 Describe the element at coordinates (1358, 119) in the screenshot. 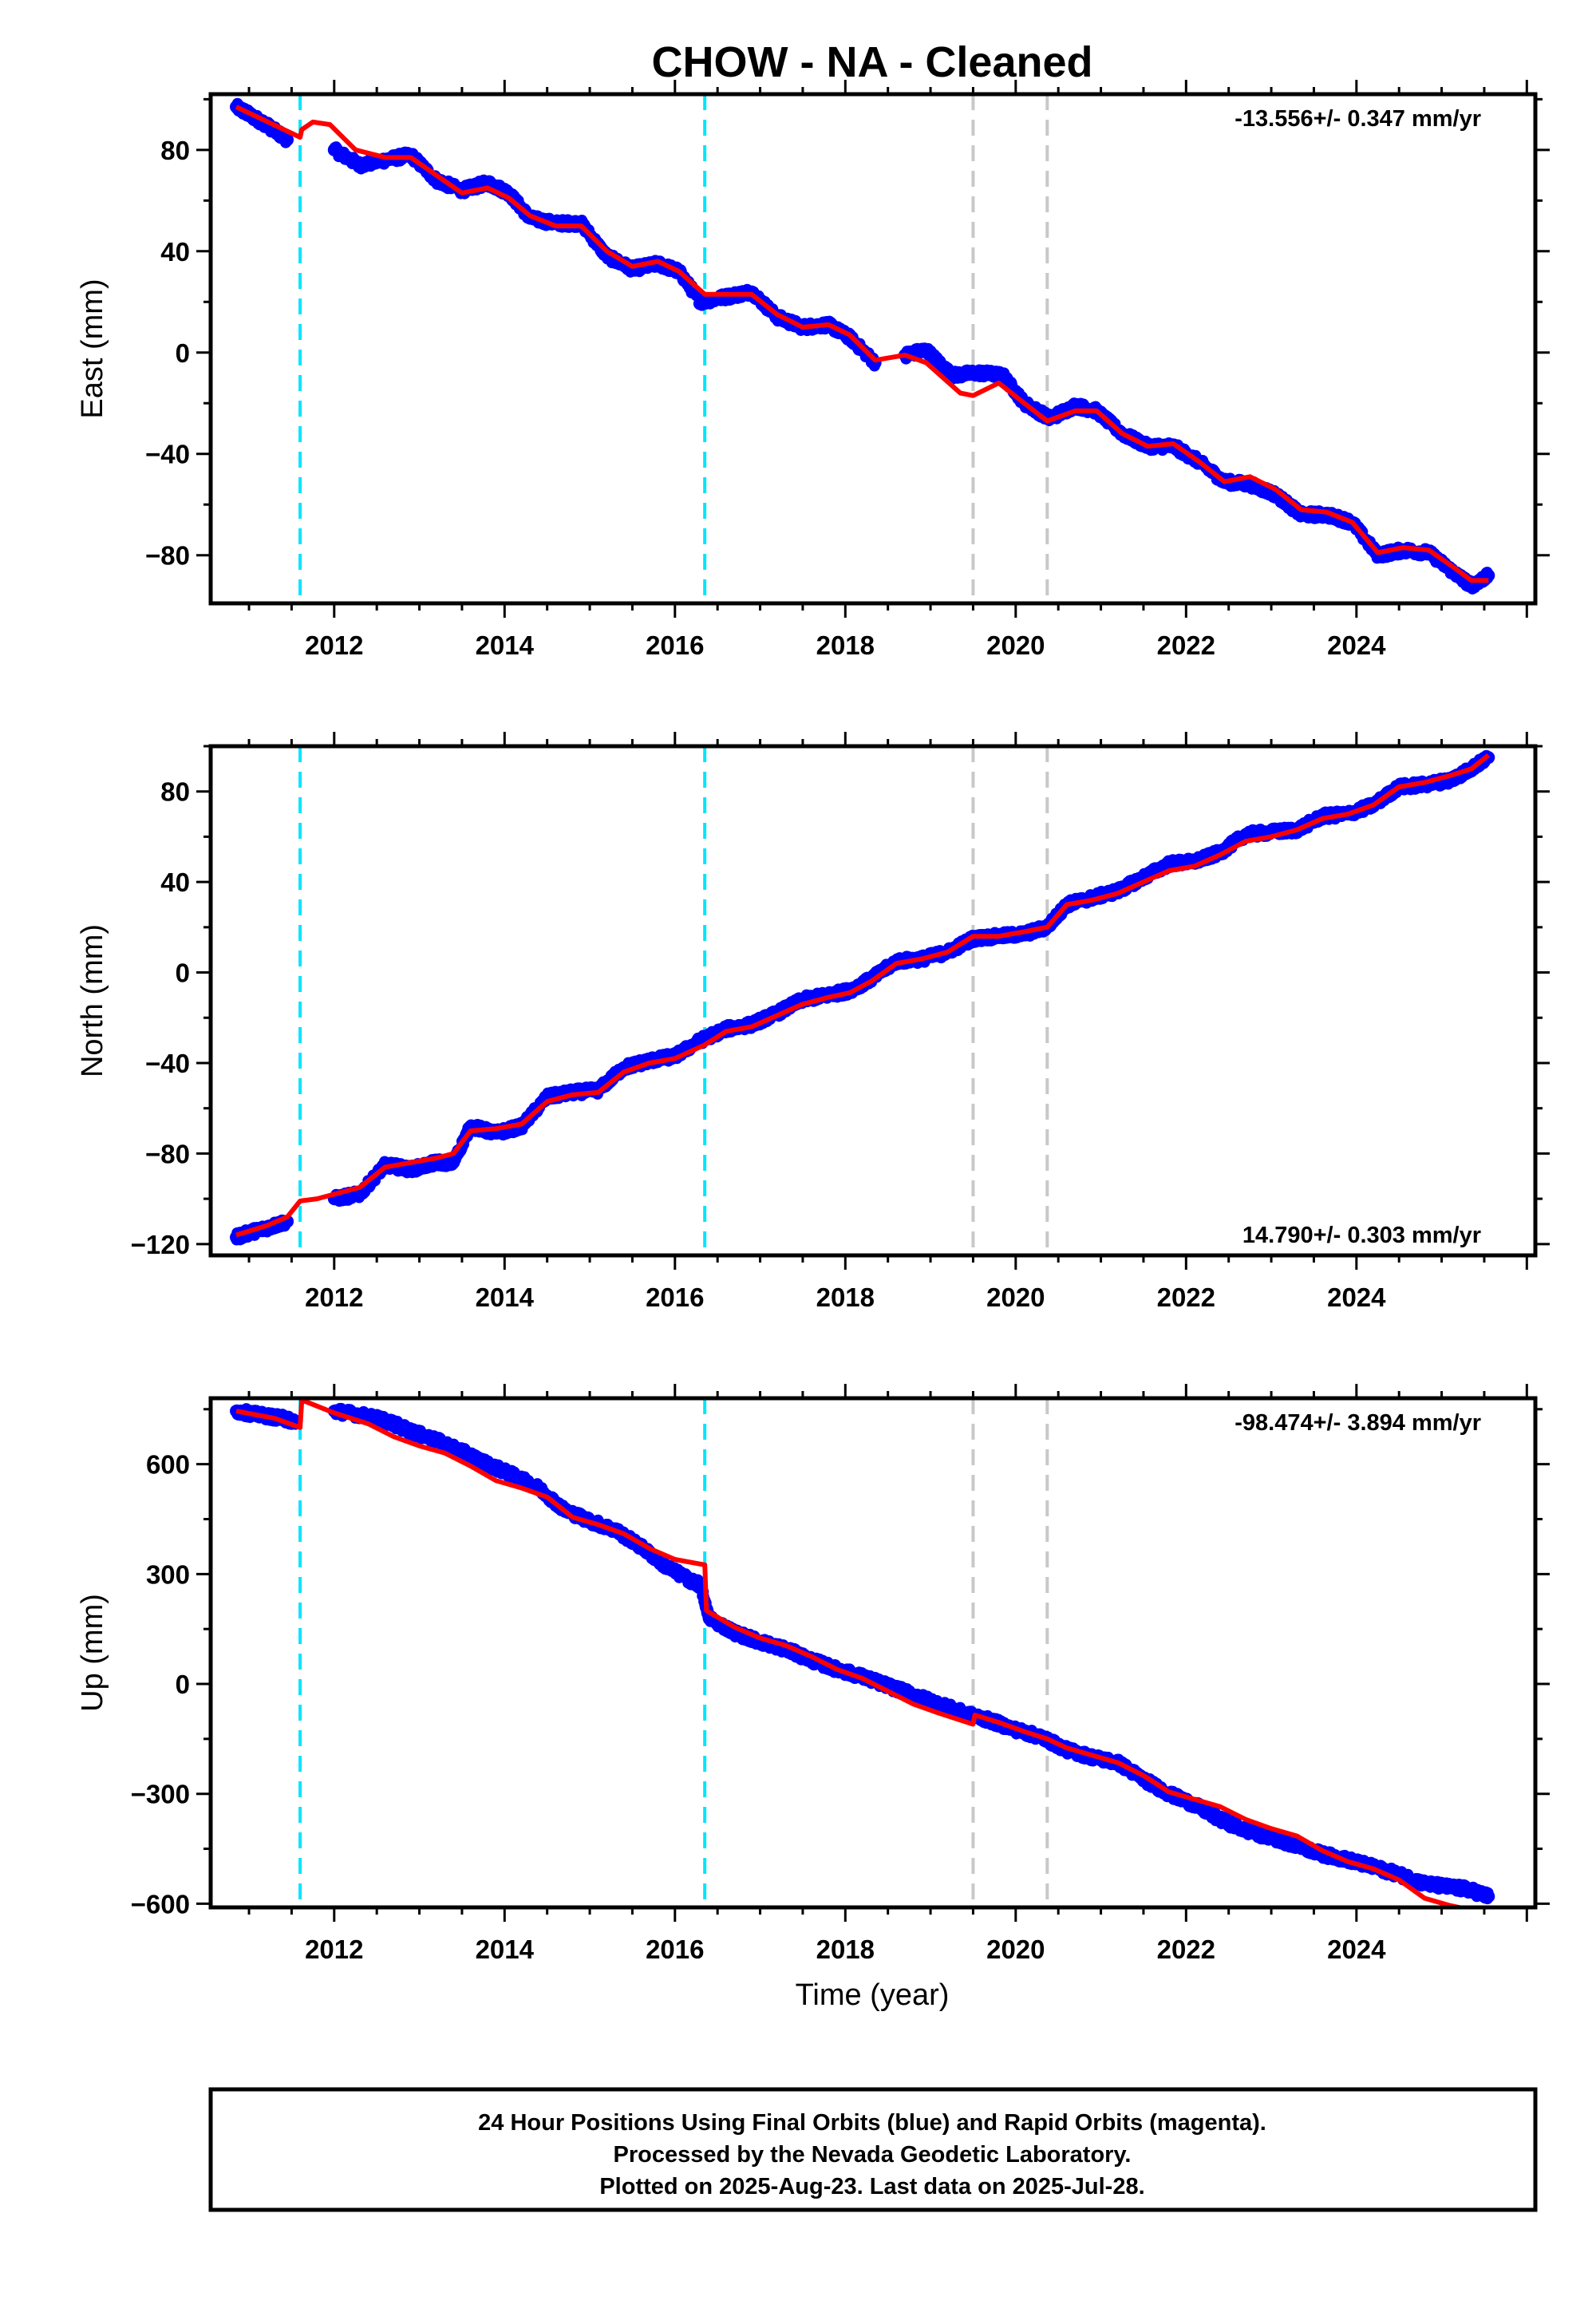

I see `rate-label-east: -13.556+/- 0.347 mm/yr` at that location.